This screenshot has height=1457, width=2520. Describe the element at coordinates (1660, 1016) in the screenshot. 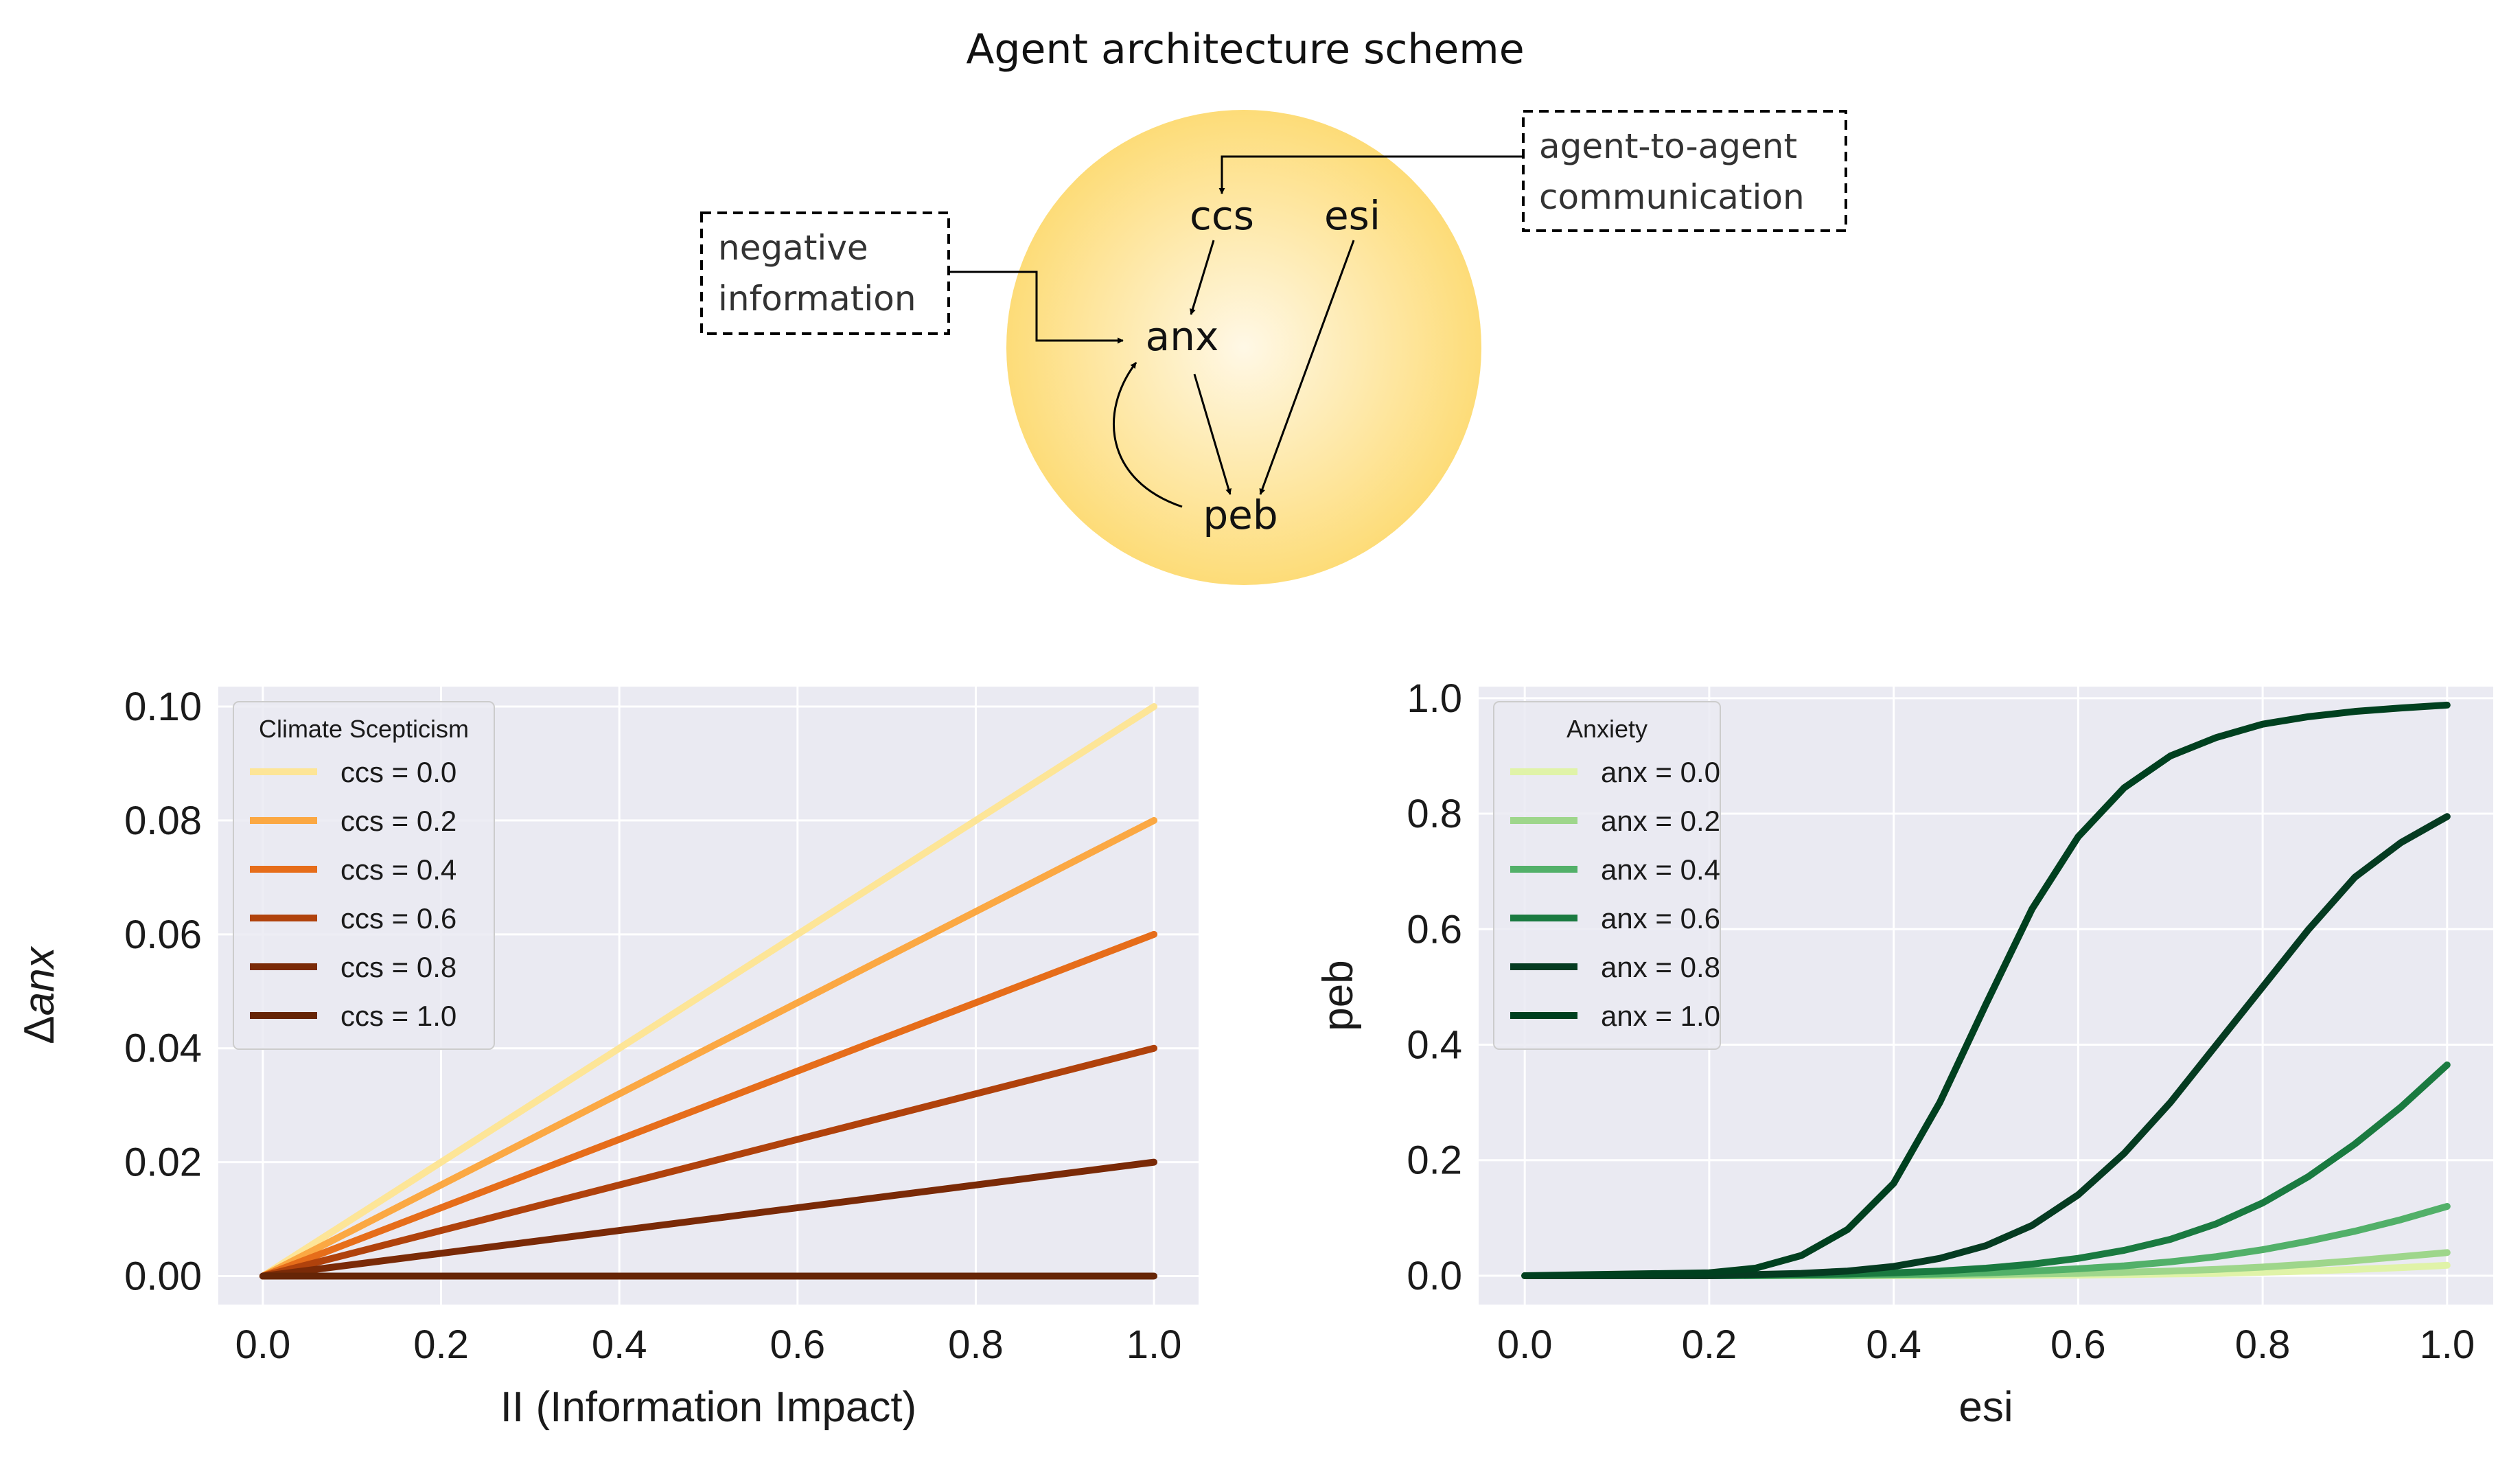

I see `legend-entry: anx = 1.0` at that location.